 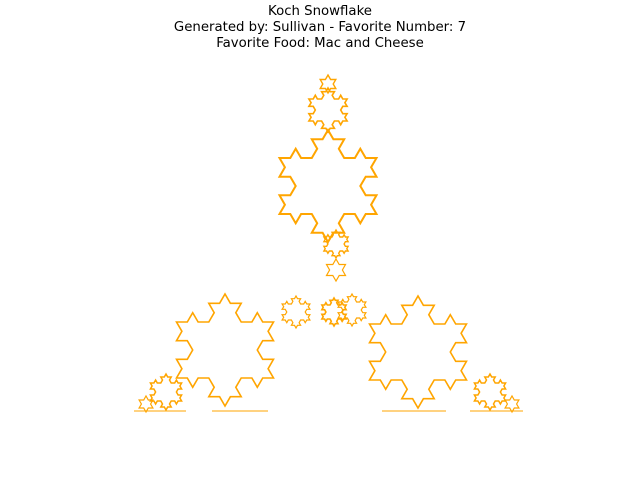 I want to click on stem-upper, so click(x=336, y=244).